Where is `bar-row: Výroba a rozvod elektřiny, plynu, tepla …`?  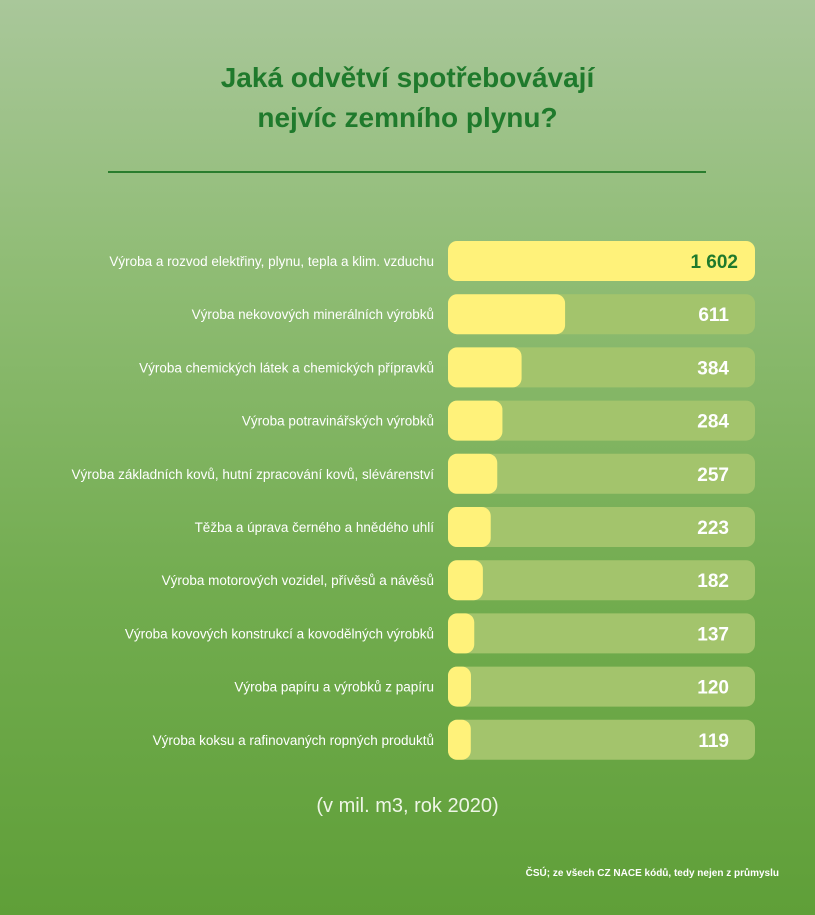 bar-row: Výroba a rozvod elektřiny, plynu, tepla … is located at coordinates (432, 261).